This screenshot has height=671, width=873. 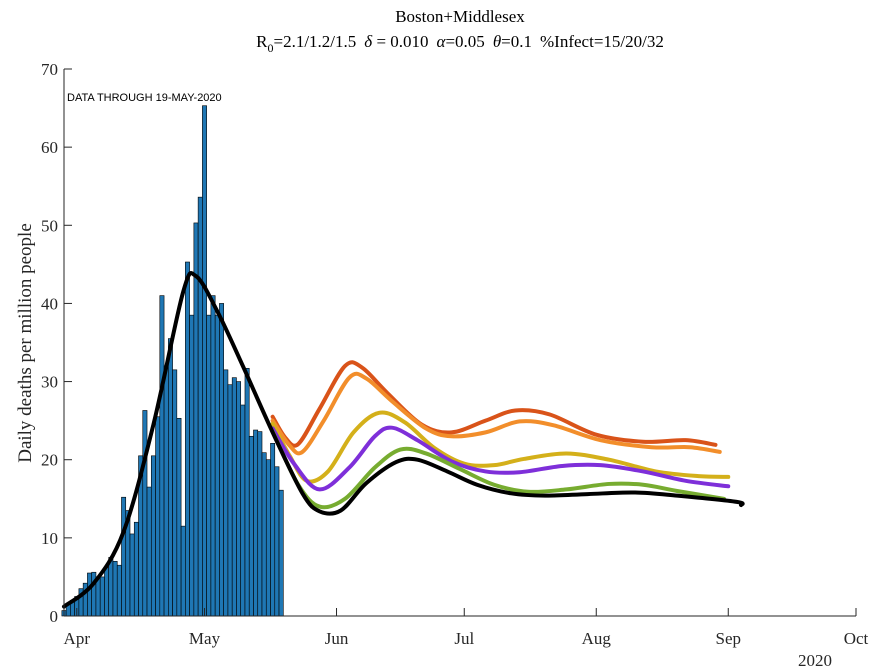 What do you see at coordinates (49, 225) in the screenshot?
I see `y-tick-label: 50` at bounding box center [49, 225].